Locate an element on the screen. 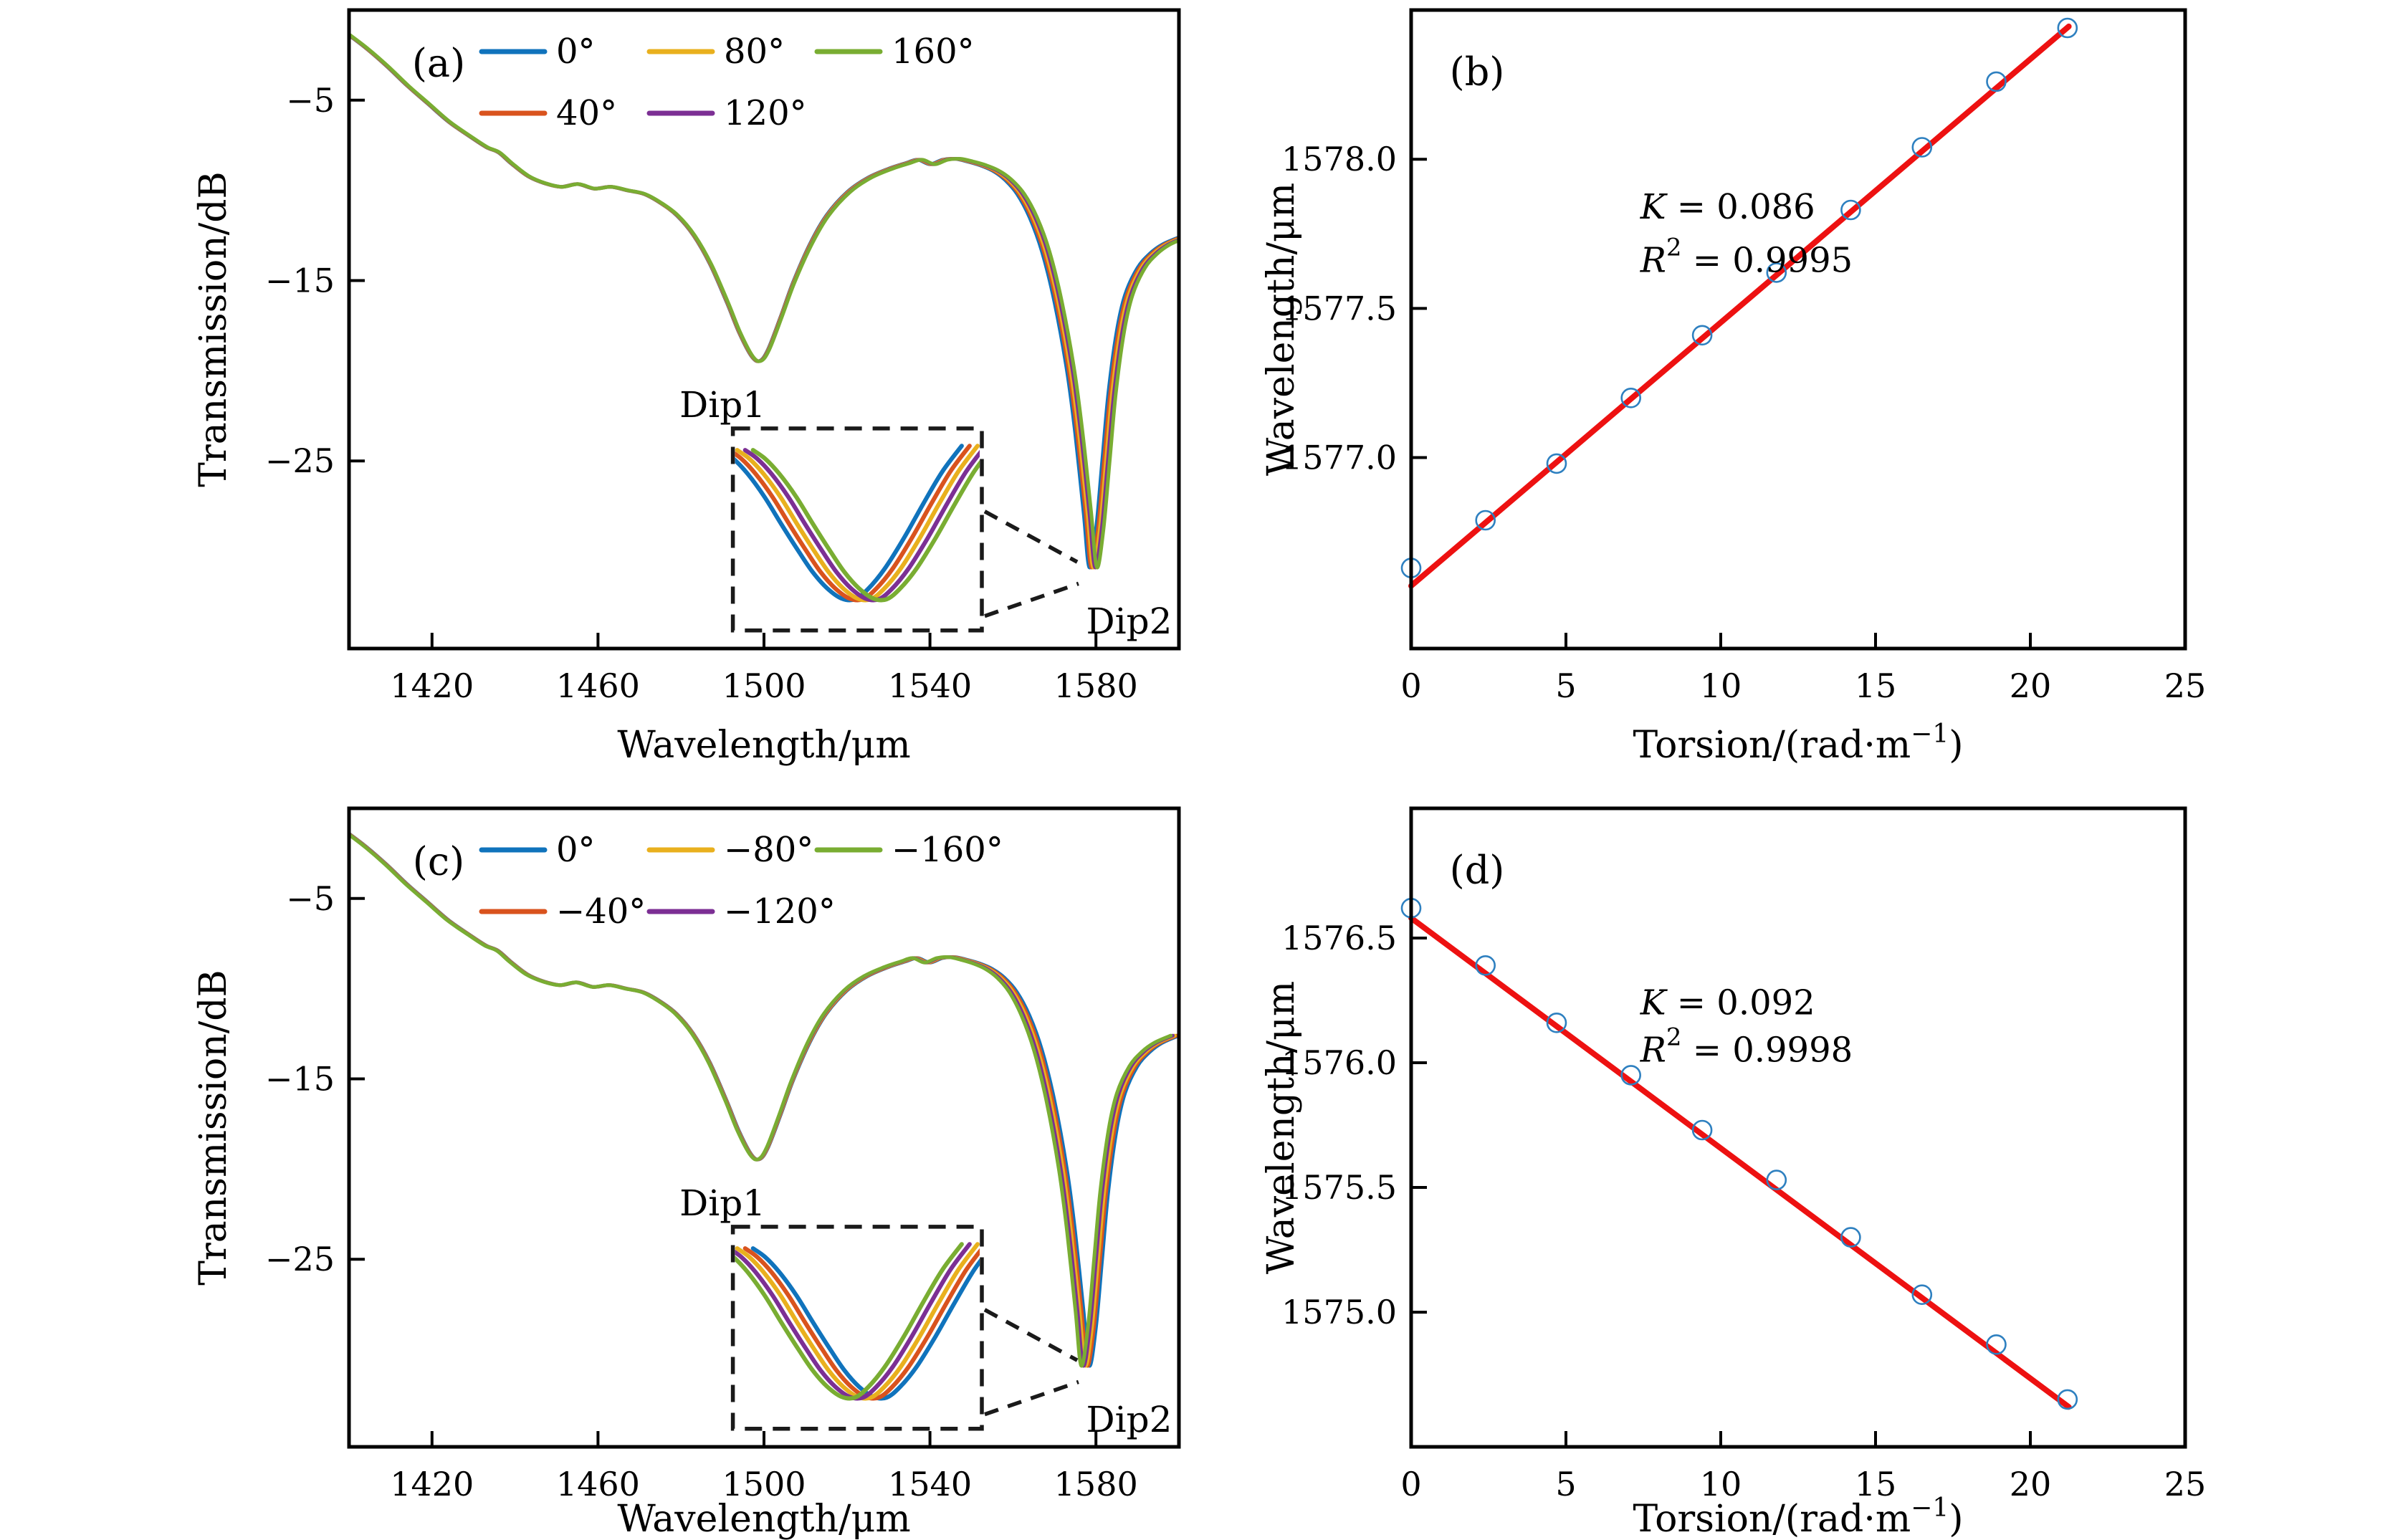 This screenshot has width=2398, height=1540. panel-letter: (a) is located at coordinates (439, 63).